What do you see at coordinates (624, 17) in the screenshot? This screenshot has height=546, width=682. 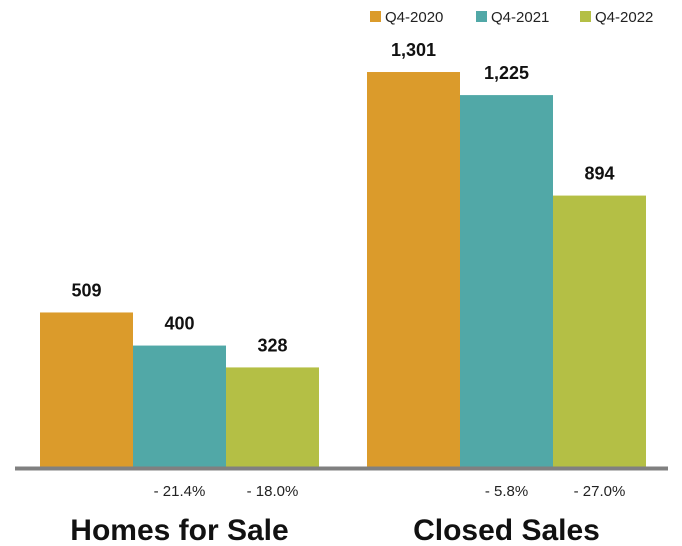 I see `legend-label-q4-2022: Q4-2022` at bounding box center [624, 17].